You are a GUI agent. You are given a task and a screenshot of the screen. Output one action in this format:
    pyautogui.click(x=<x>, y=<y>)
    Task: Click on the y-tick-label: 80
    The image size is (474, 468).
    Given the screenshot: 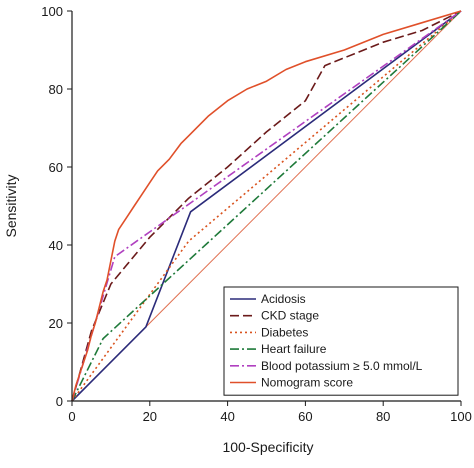 What is the action you would take?
    pyautogui.click(x=56, y=89)
    